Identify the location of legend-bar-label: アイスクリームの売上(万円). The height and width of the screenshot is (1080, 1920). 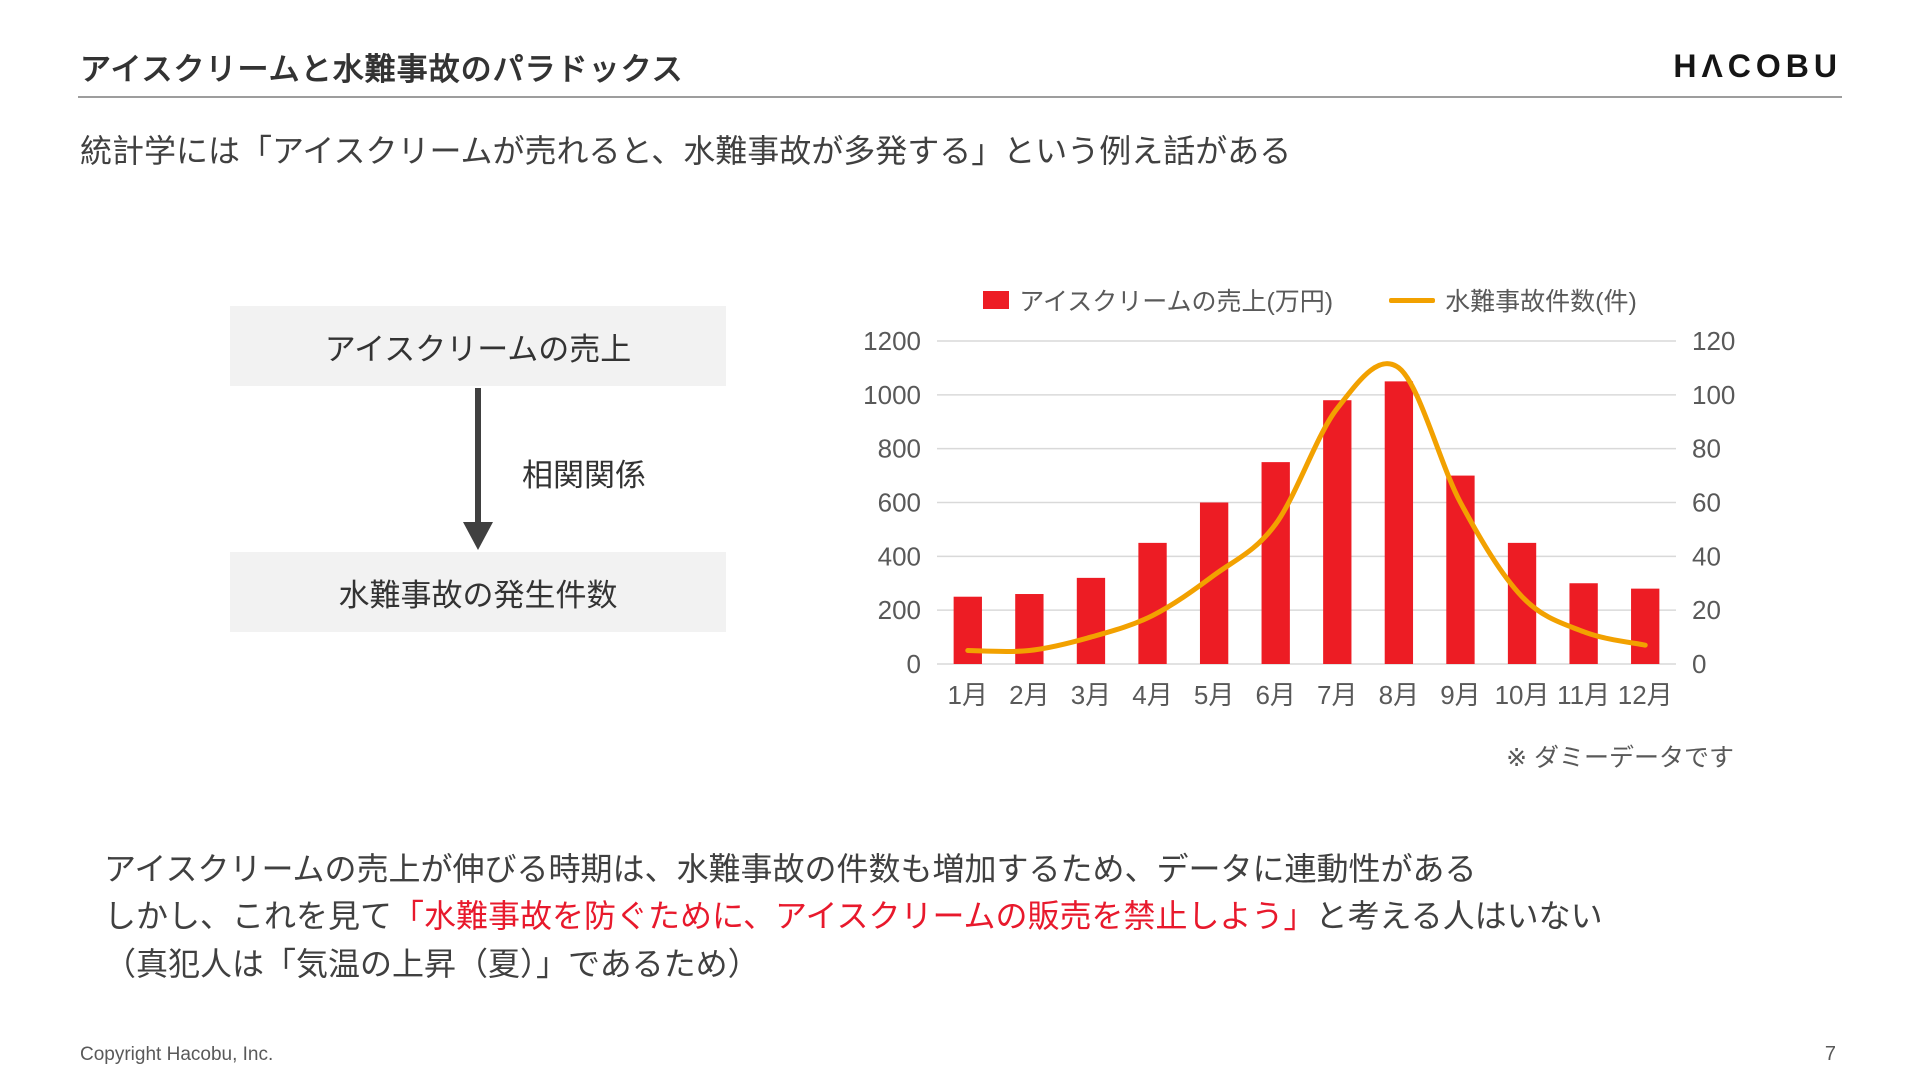
(1176, 302).